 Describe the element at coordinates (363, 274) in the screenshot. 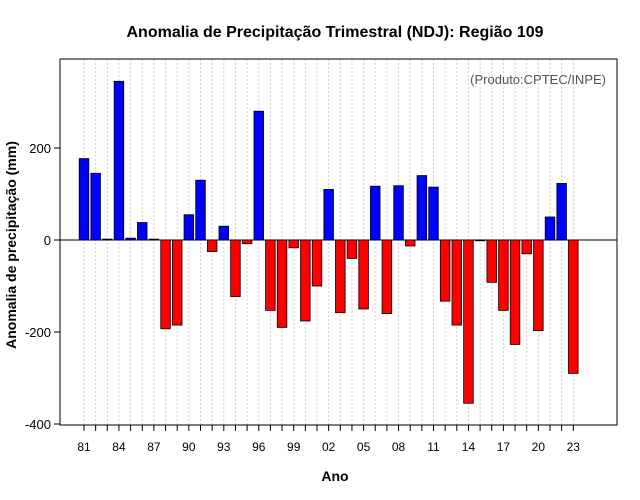

I see `bar-2005` at that location.